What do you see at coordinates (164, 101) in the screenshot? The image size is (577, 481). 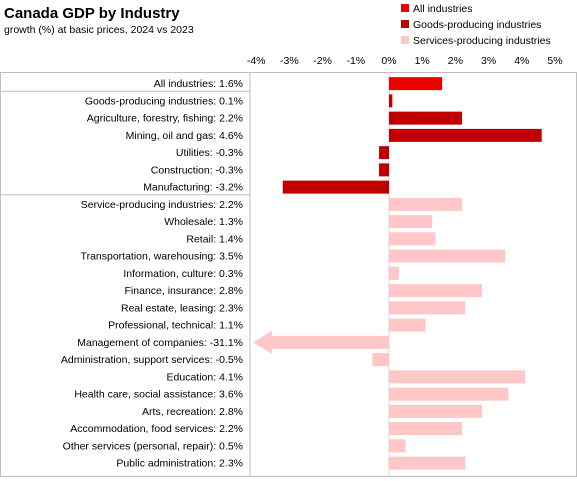 I see `category-label: Goods-producing industries: 0.1%` at bounding box center [164, 101].